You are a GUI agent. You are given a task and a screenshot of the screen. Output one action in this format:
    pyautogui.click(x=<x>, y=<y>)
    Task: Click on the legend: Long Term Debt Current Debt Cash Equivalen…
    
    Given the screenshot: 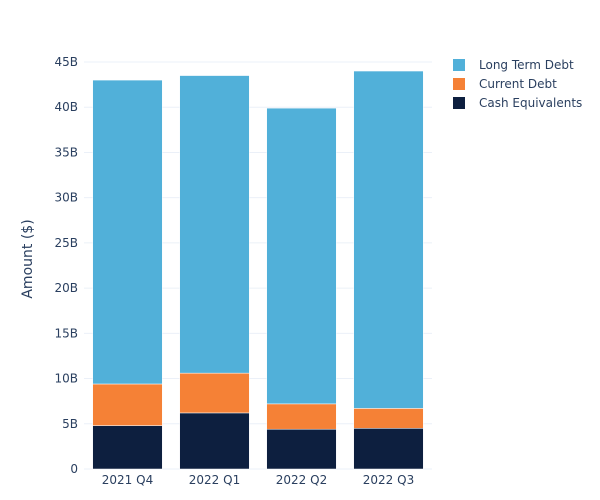 What is the action you would take?
    pyautogui.click(x=517, y=84)
    